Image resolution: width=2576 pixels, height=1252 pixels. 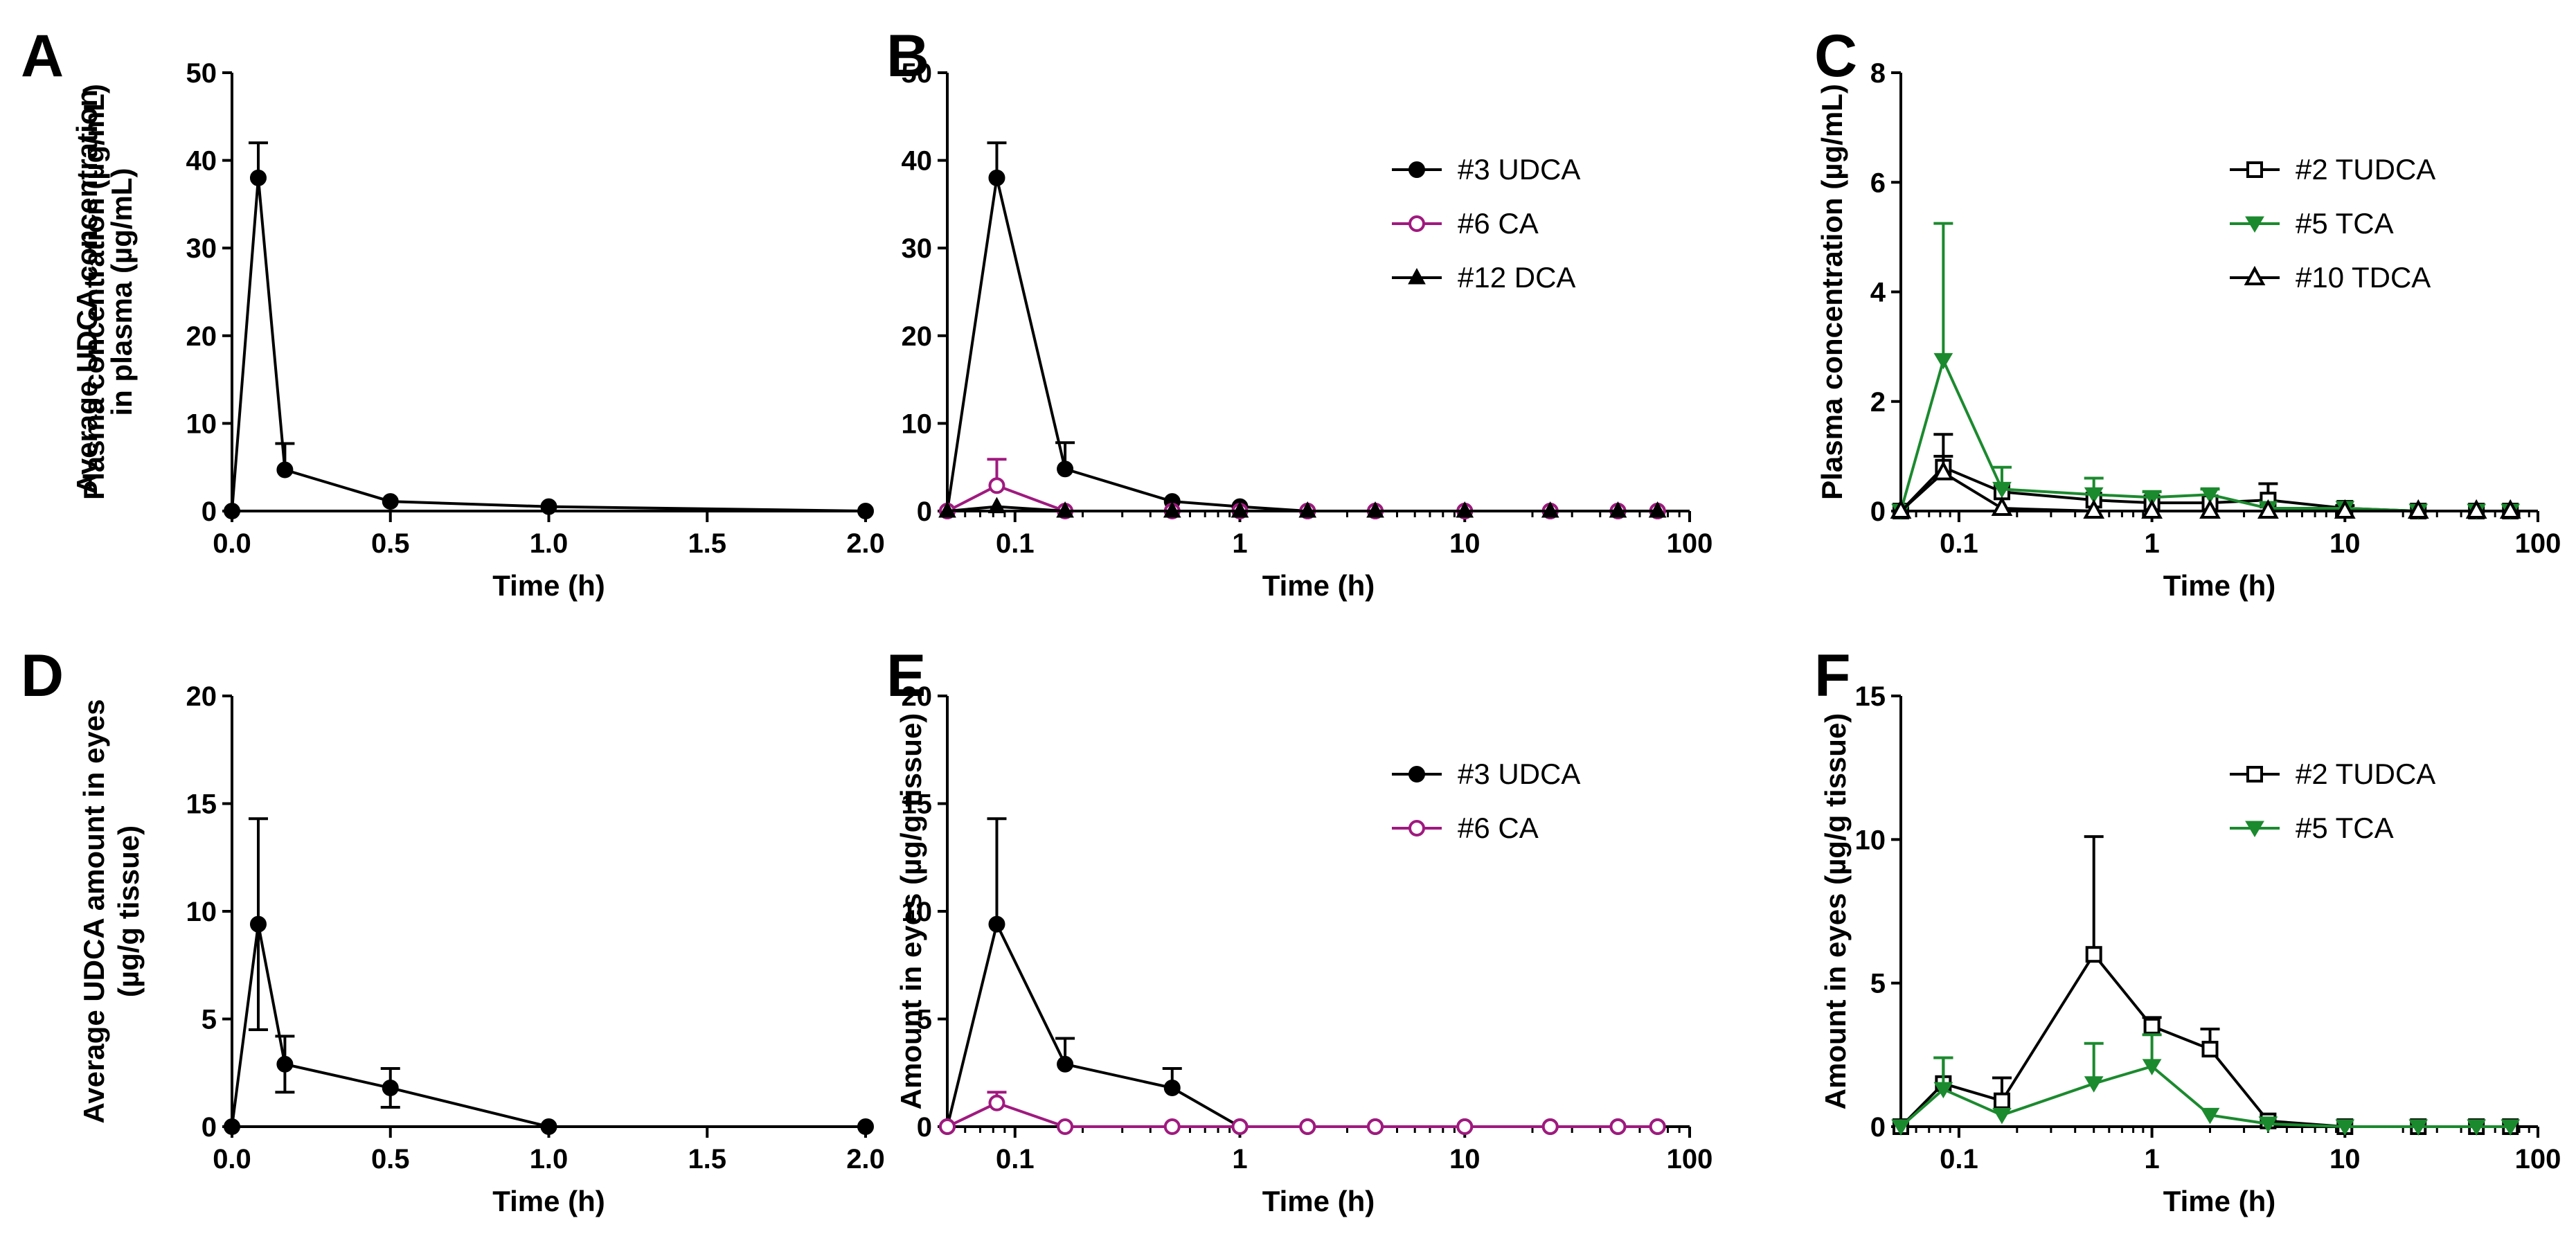 I want to click on panel-letter: D, so click(x=42, y=676).